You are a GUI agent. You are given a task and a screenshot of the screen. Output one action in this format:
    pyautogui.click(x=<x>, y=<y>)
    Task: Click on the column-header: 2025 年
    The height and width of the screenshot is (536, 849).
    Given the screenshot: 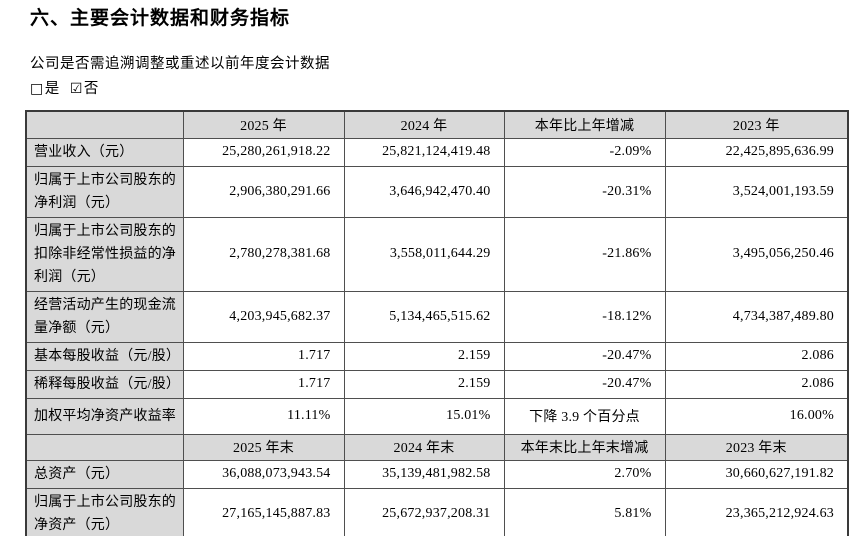 What is the action you would take?
    pyautogui.click(x=263, y=124)
    